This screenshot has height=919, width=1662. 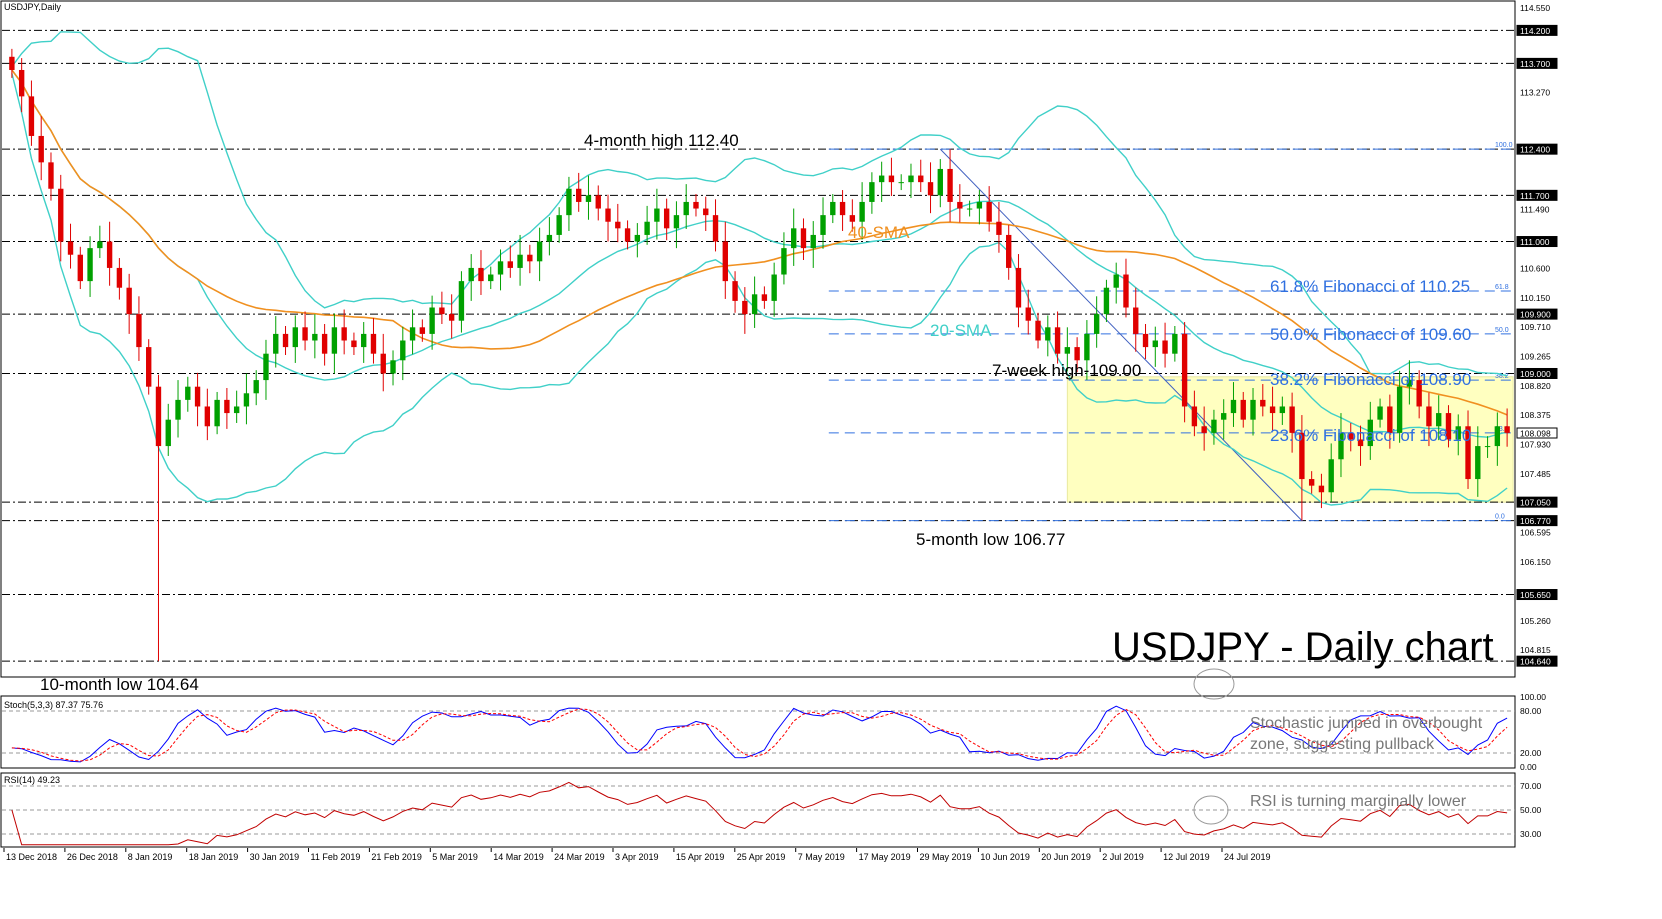 I want to click on stoch-tick-1: 80.00, so click(x=1531, y=711).